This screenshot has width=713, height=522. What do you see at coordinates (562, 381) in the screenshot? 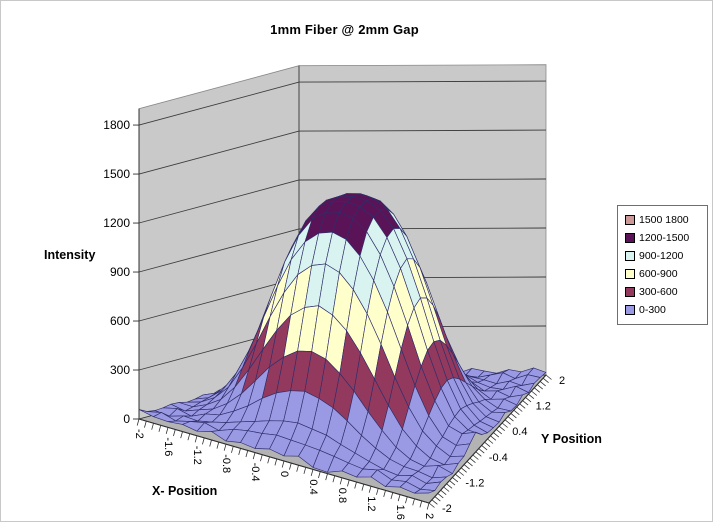
I see `y-tick-label: 2` at bounding box center [562, 381].